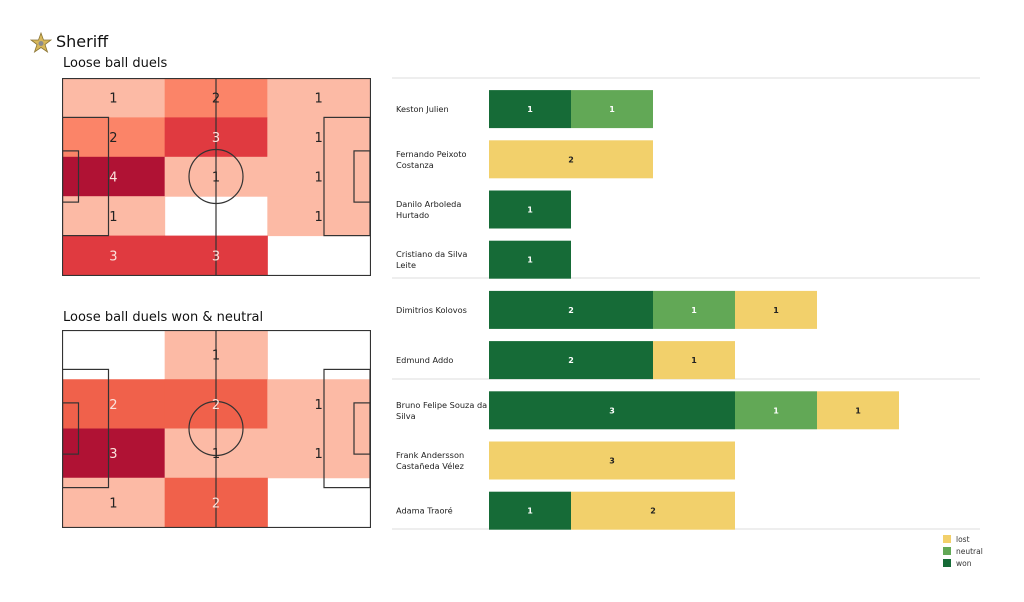 The height and width of the screenshot is (602, 1024). I want to click on heatmap-title-all: Loose ball duels, so click(115, 63).